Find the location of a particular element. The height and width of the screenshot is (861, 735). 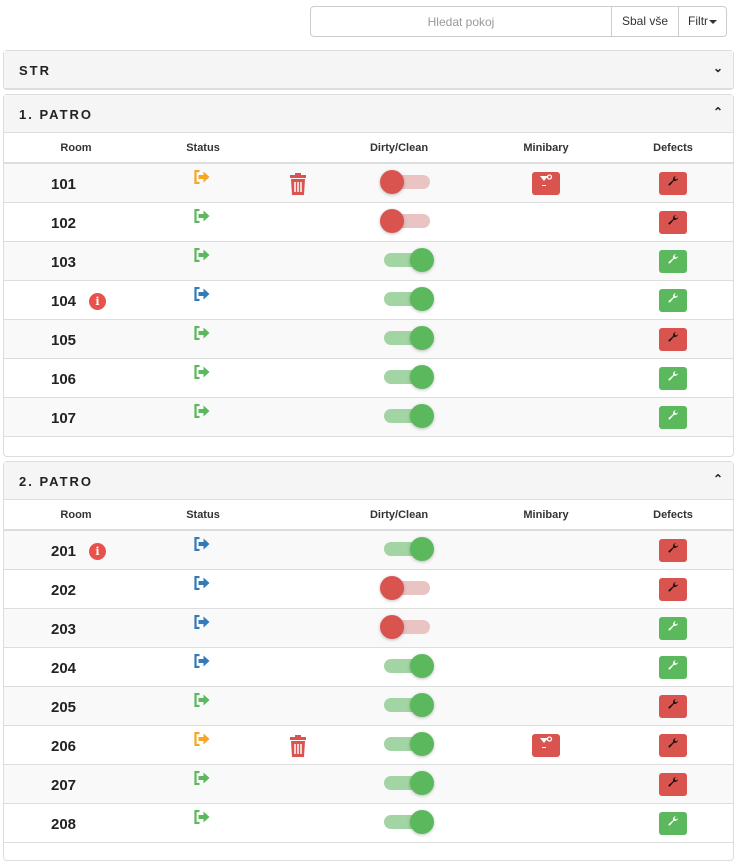

table-row: 103 is located at coordinates (368, 261).